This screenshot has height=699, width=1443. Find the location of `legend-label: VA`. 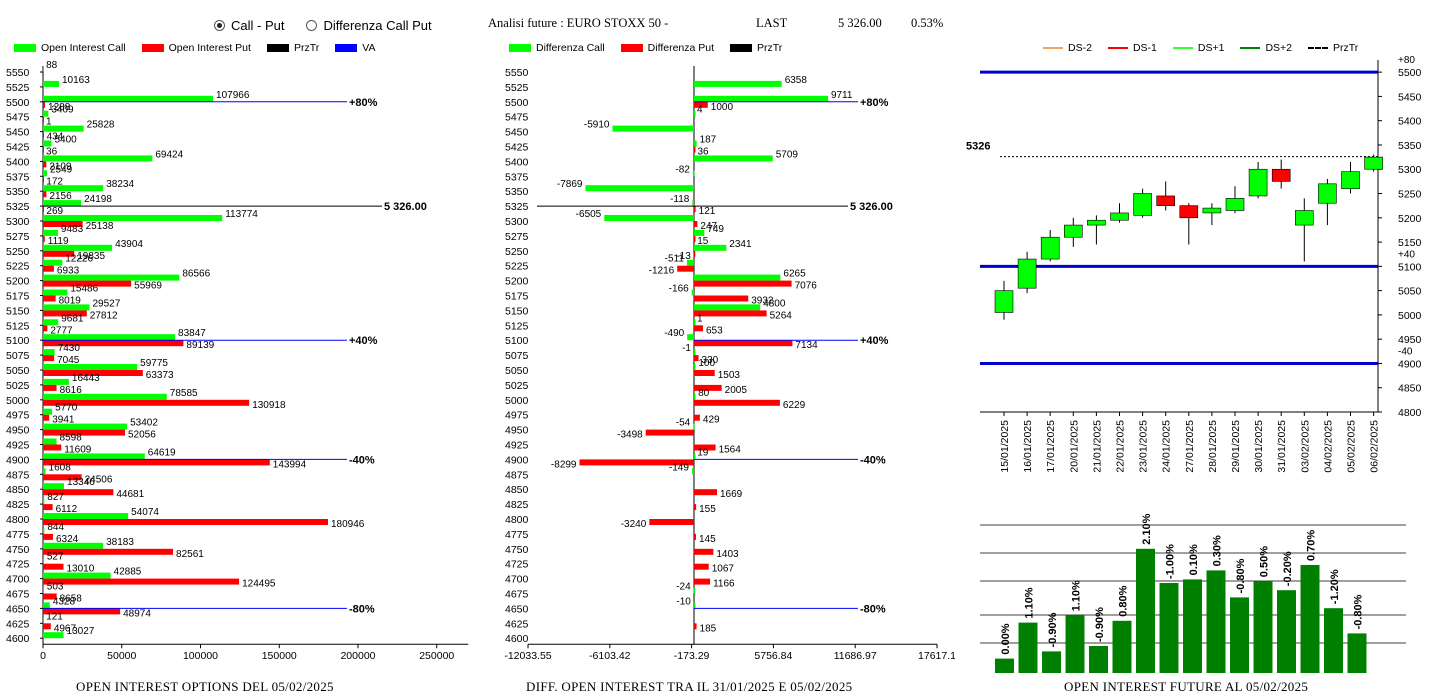

legend-label: VA is located at coordinates (369, 48).